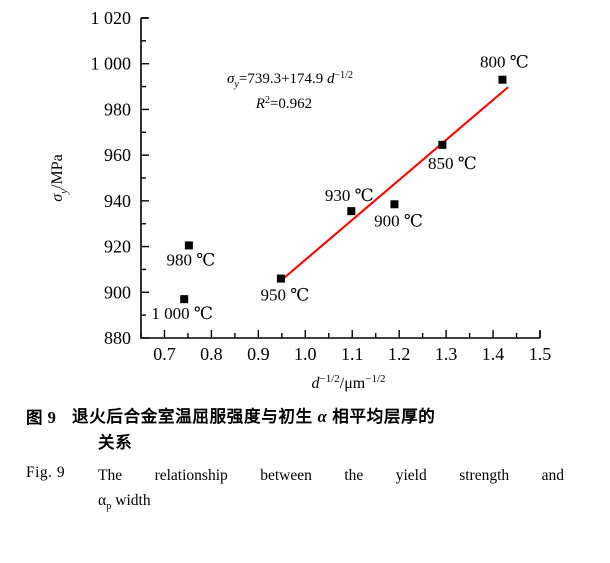 This screenshot has width=610, height=563. Describe the element at coordinates (540, 354) in the screenshot. I see `x-tick-label: 1.5` at that location.